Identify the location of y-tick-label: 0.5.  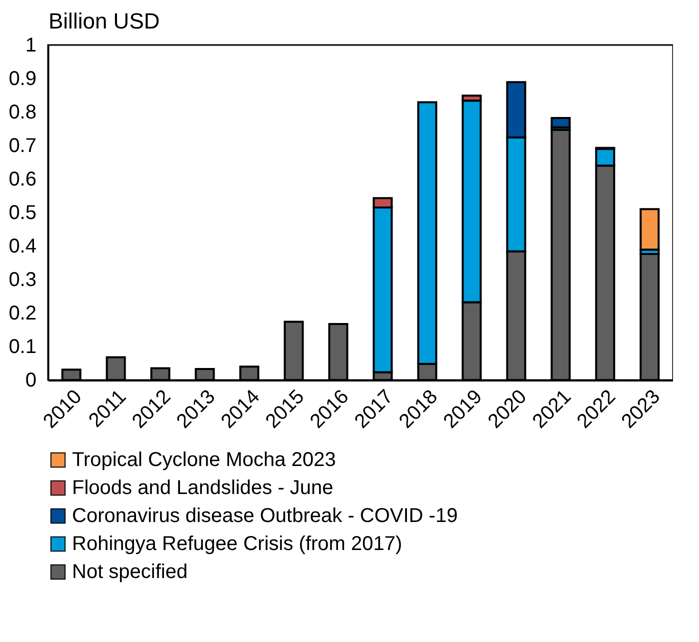
(22, 213).